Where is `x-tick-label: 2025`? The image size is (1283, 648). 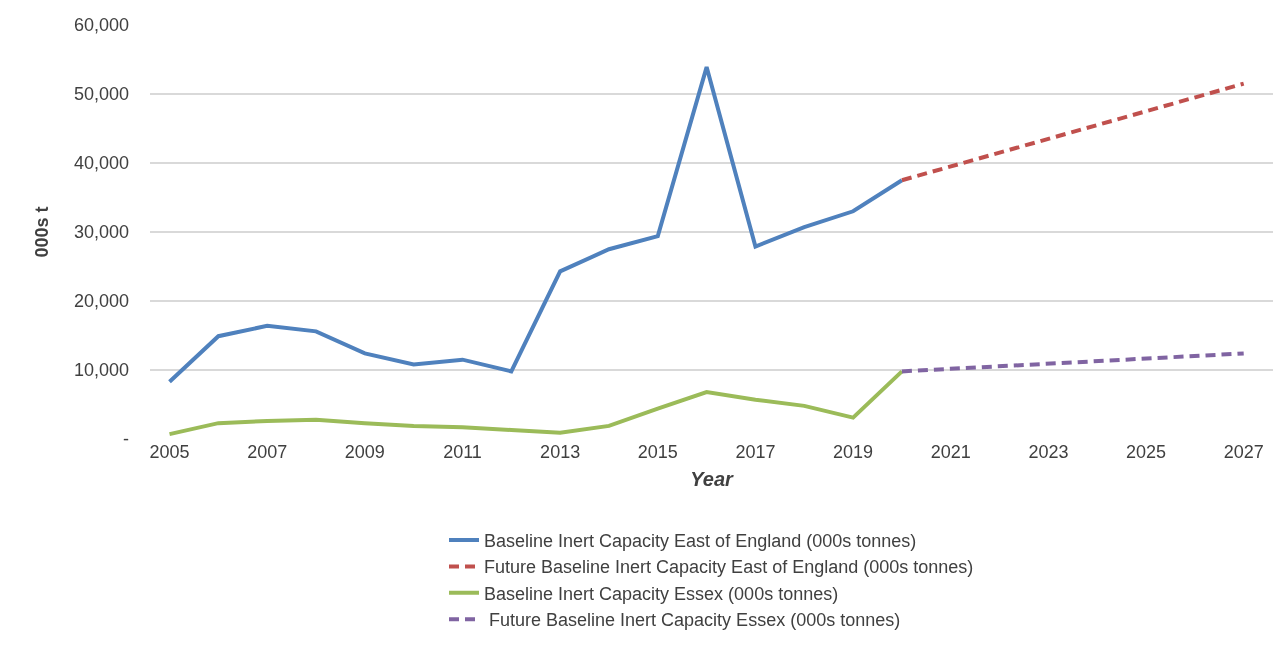
x-tick-label: 2025 is located at coordinates (1146, 452).